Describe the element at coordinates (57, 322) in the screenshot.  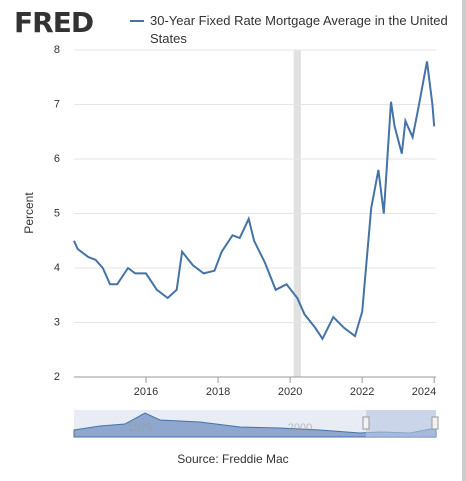
I see `y-tick-label: 3` at that location.